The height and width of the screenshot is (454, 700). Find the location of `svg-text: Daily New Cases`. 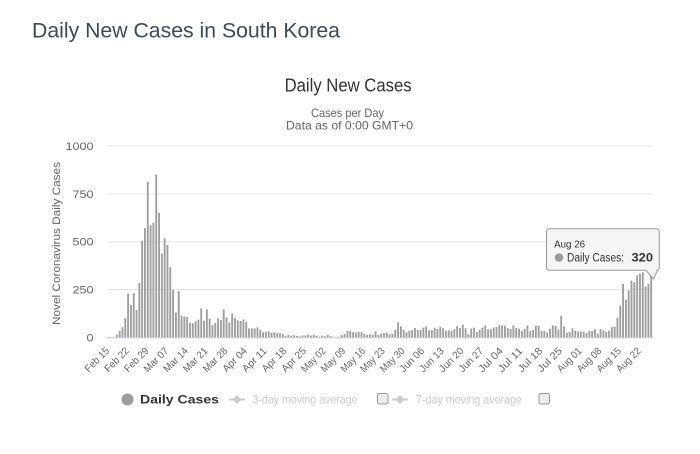

svg-text: Daily New Cases is located at coordinates (348, 86).